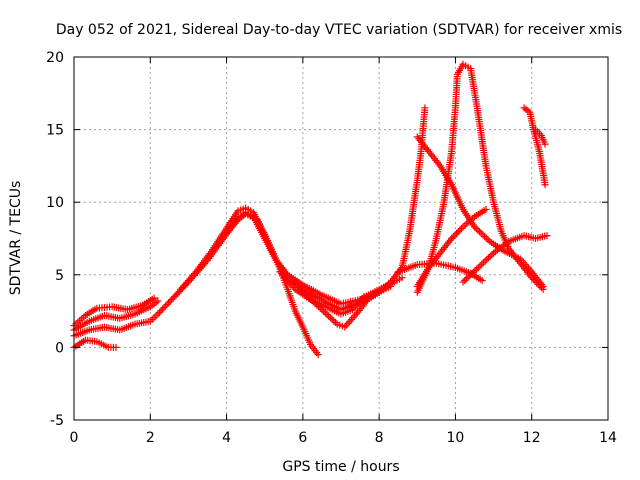 The height and width of the screenshot is (480, 640). I want to click on x-tick-label: 0, so click(74, 438).